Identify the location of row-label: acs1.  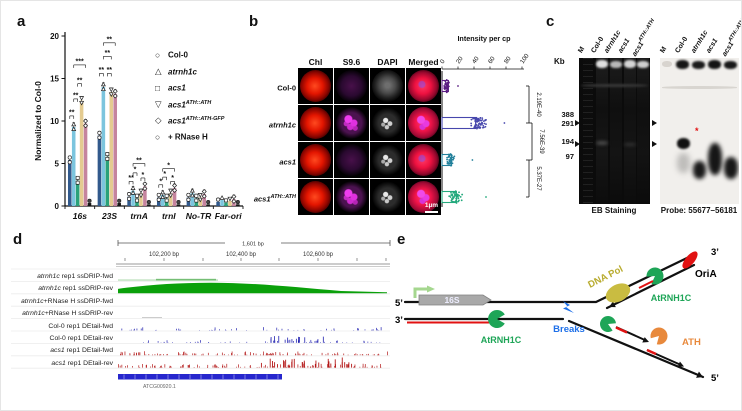
(287, 162).